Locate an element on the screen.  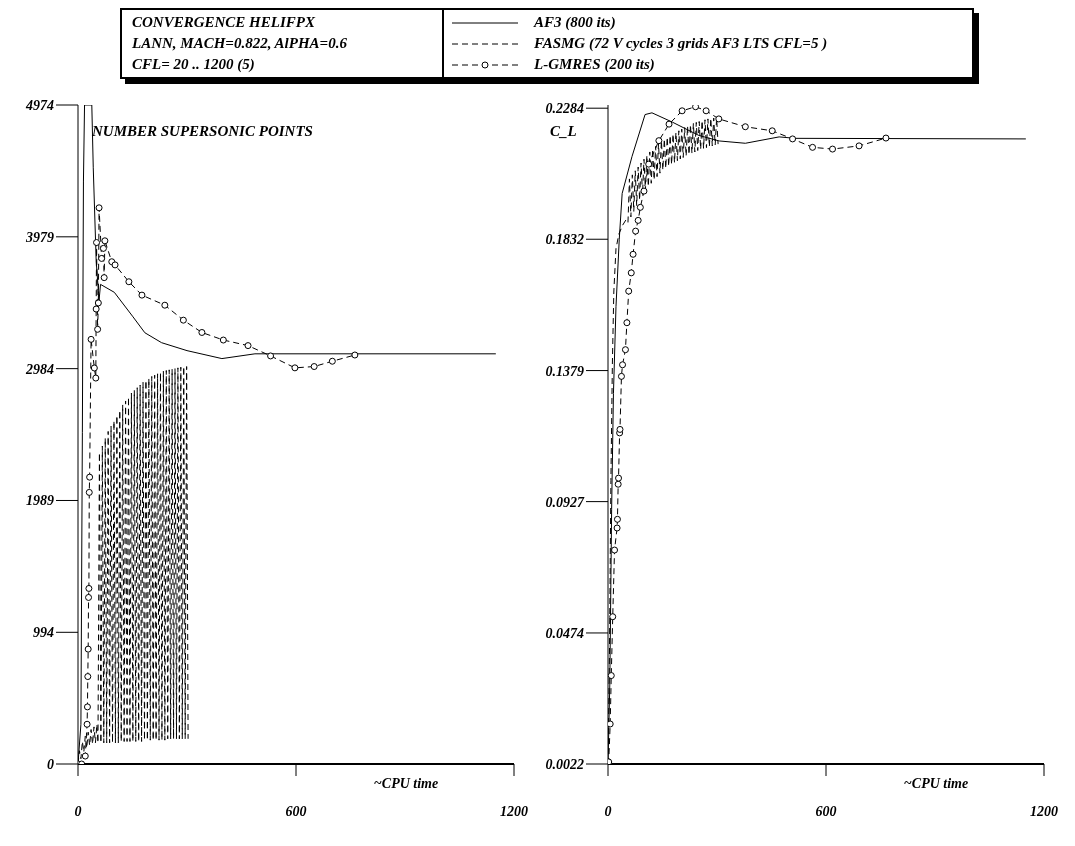
y-tick-label: 0.0927 is located at coordinates (565, 502).